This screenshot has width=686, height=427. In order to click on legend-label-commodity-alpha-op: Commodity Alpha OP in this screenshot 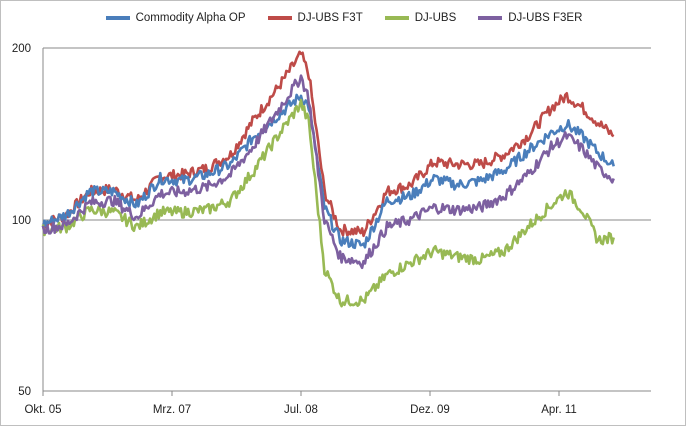, I will do `click(190, 18)`.